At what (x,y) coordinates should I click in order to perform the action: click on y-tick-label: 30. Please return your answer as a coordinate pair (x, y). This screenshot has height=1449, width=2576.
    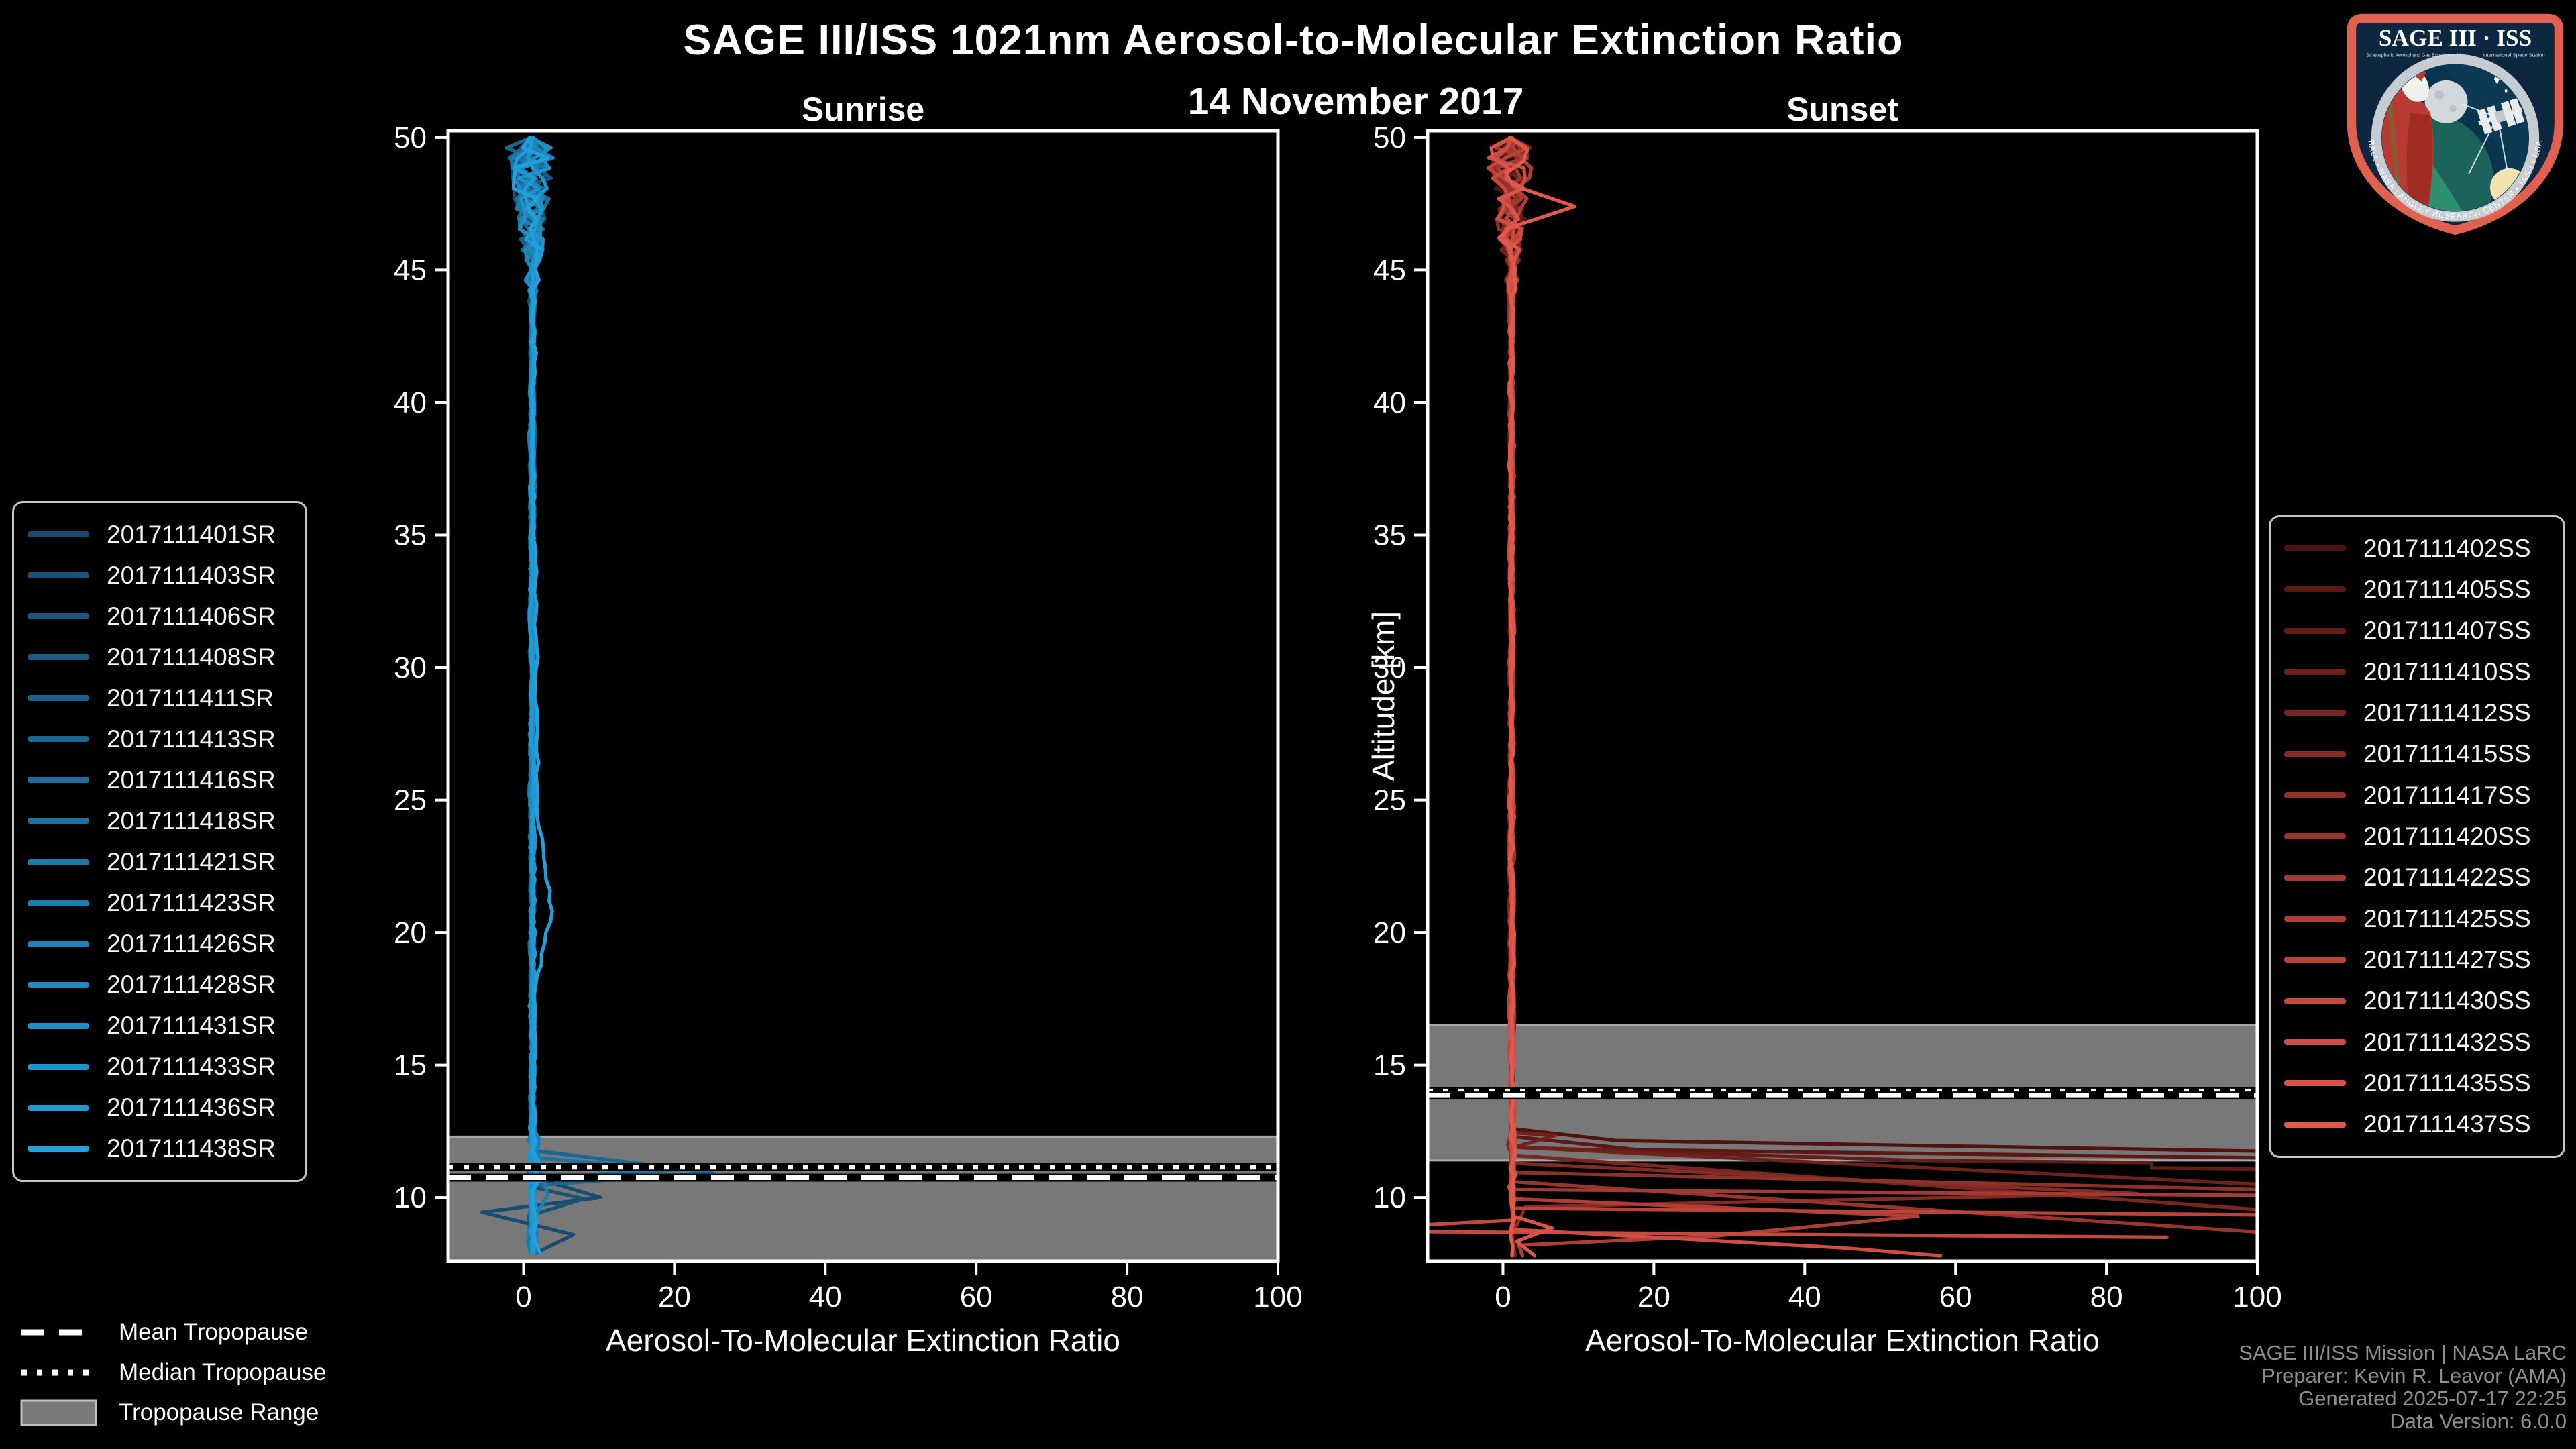
    Looking at the image, I should click on (410, 667).